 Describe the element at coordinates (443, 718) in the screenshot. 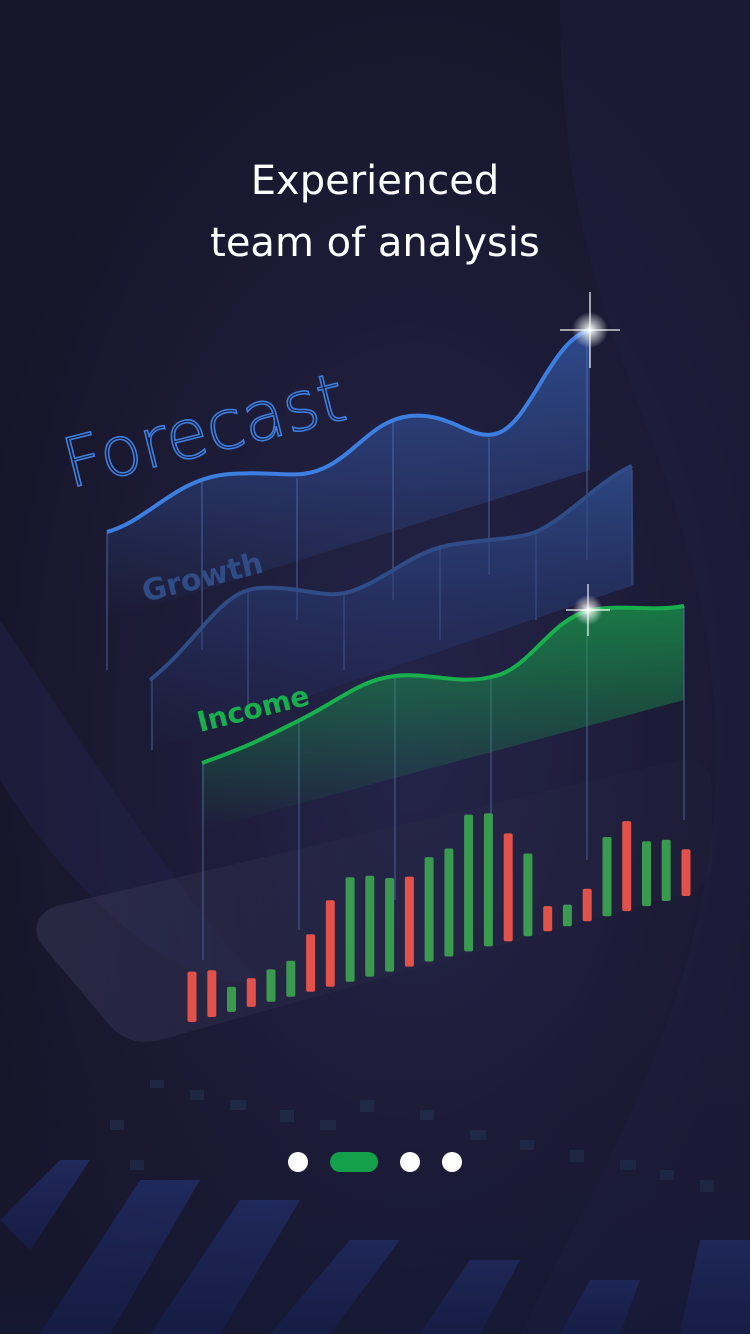

I see `income-area` at that location.